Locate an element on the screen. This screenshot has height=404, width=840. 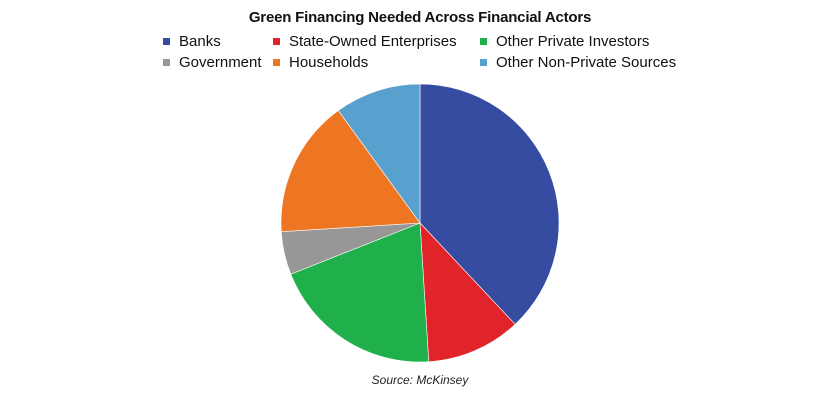
pie-slice-state-owned-enterprises is located at coordinates (467, 292).